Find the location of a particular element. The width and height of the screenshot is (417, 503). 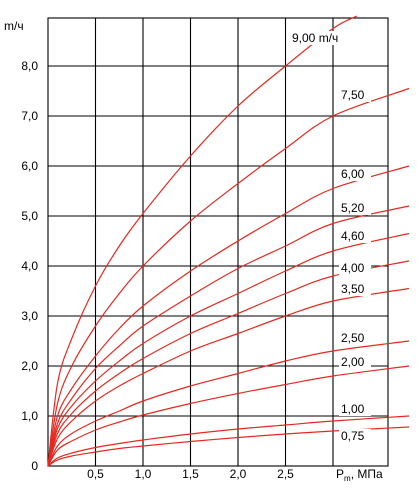

y-axis-label: m/ч is located at coordinates (14, 26).